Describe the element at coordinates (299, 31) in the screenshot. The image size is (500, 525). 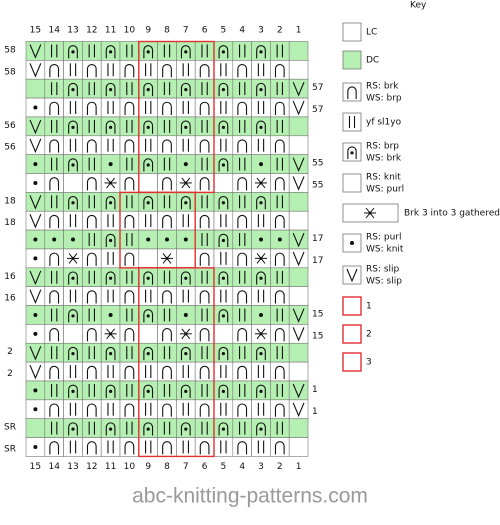
I see `column-number: 1` at that location.